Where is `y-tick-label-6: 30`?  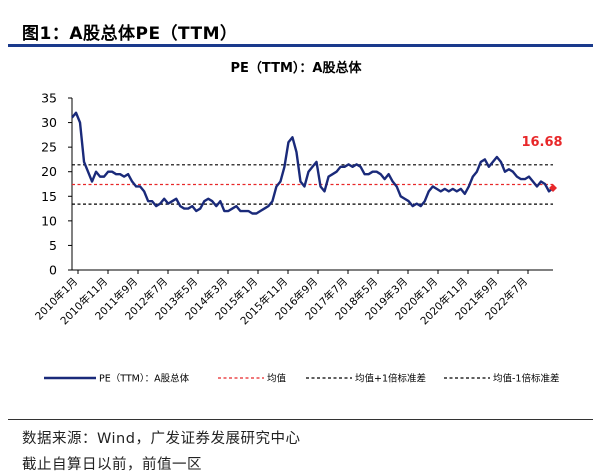 y-tick-label-6: 30 is located at coordinates (49, 122).